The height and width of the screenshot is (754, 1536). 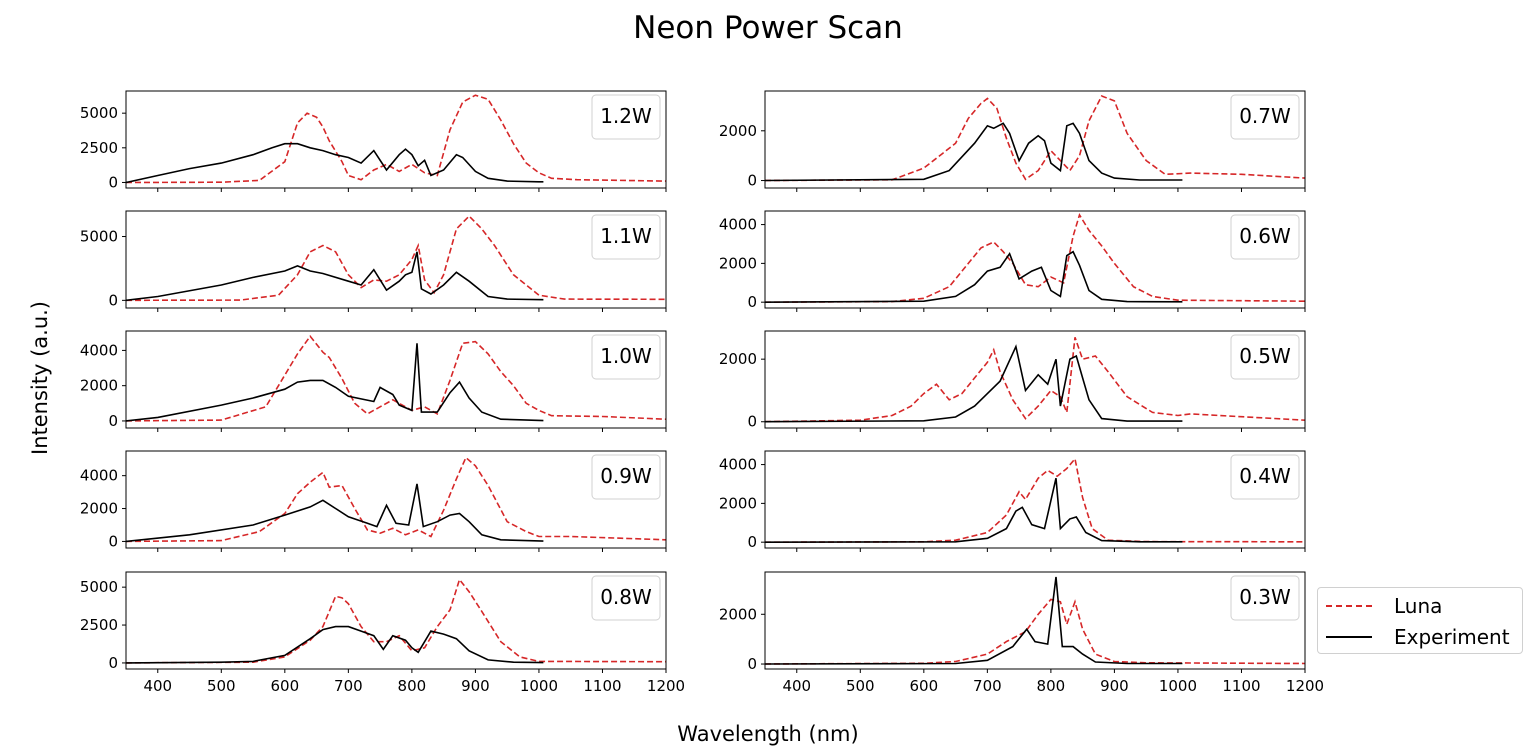 I want to click on legend-swatch-luna, so click(x=1349, y=606).